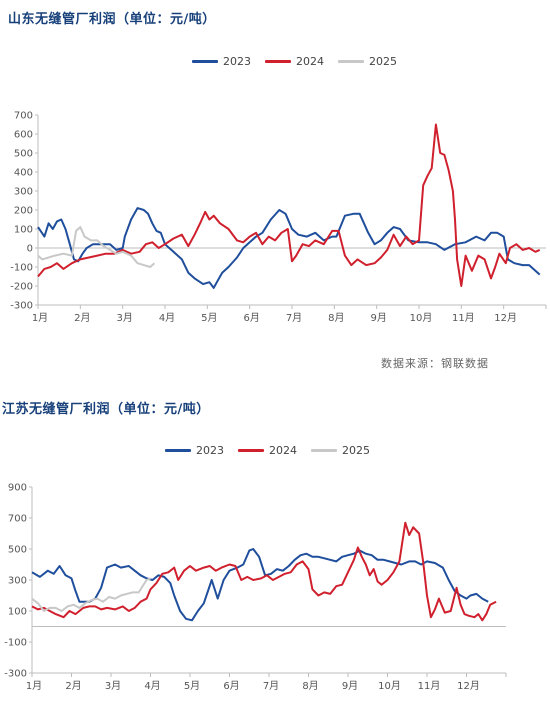  Describe the element at coordinates (435, 363) in the screenshot. I see `source-note: 数据来源：钢联数据` at that location.